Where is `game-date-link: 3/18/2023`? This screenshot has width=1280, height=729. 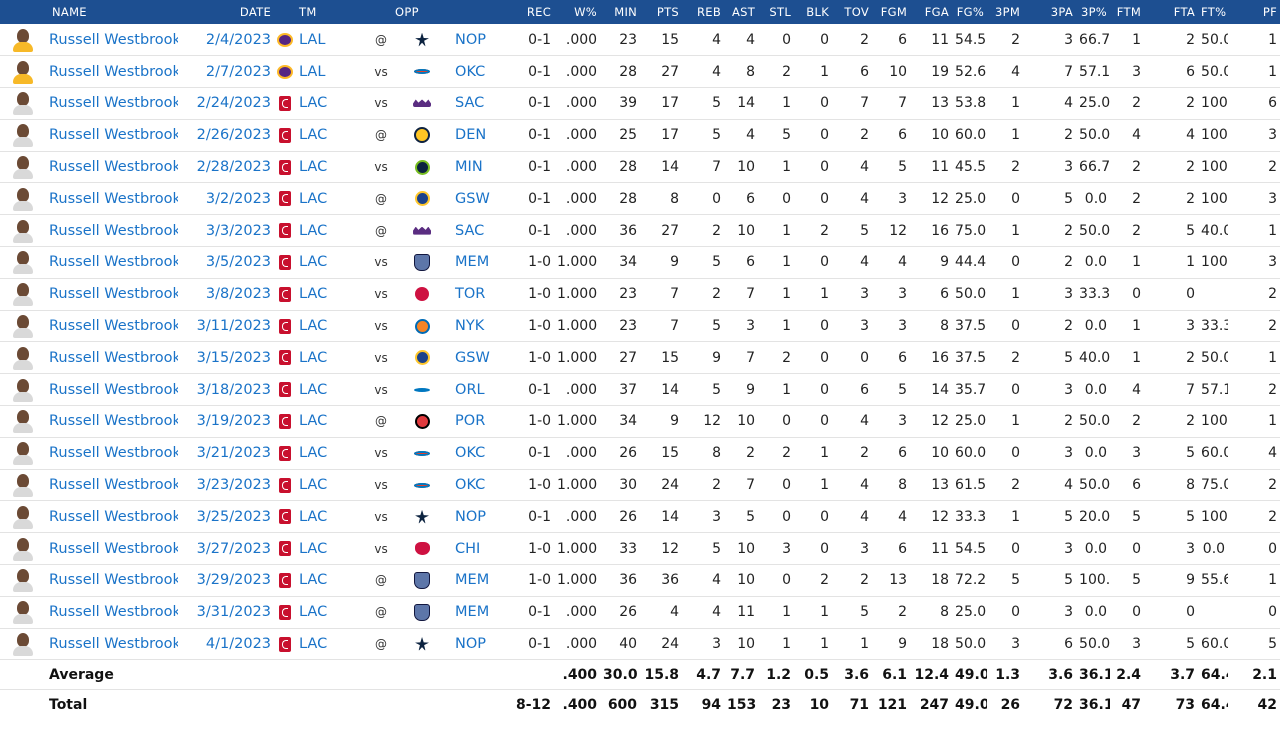 game-date-link: 3/18/2023 is located at coordinates (234, 389).